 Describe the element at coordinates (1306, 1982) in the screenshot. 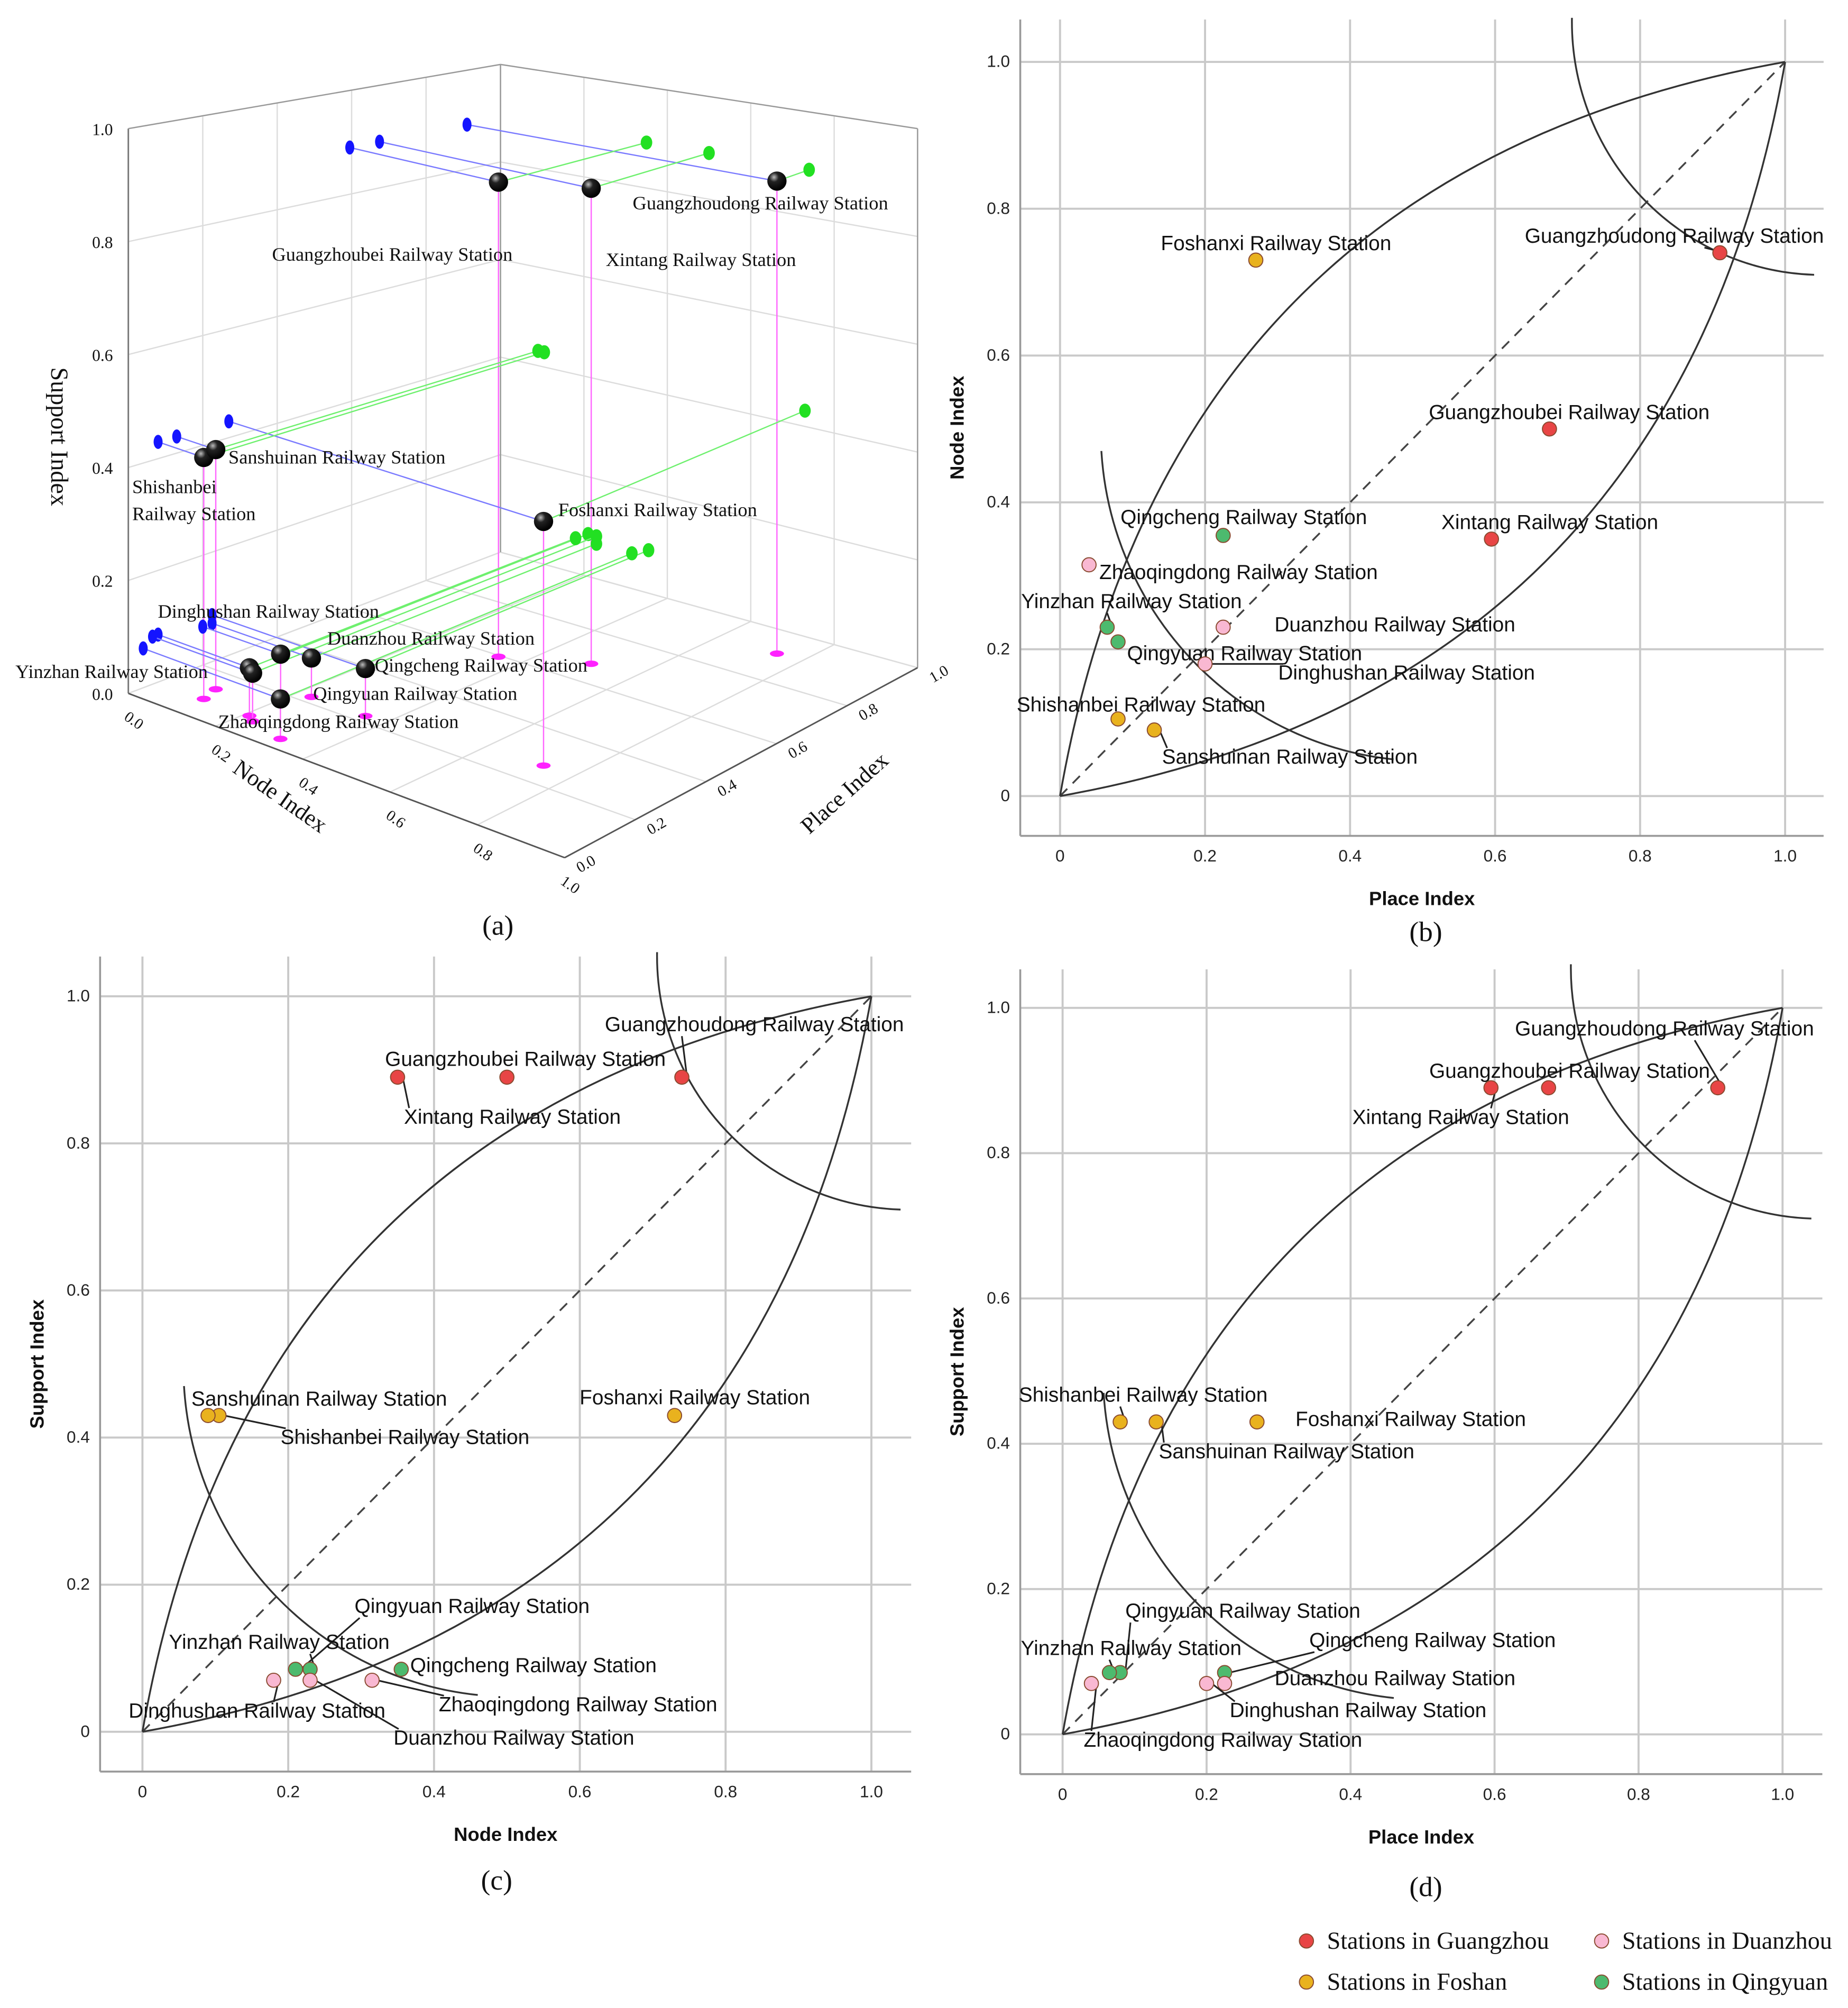

I see `legend-marker` at that location.